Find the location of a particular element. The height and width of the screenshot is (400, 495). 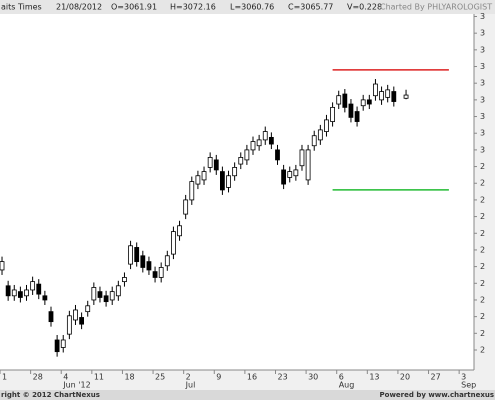

x-tick-label: 6 is located at coordinates (341, 377).